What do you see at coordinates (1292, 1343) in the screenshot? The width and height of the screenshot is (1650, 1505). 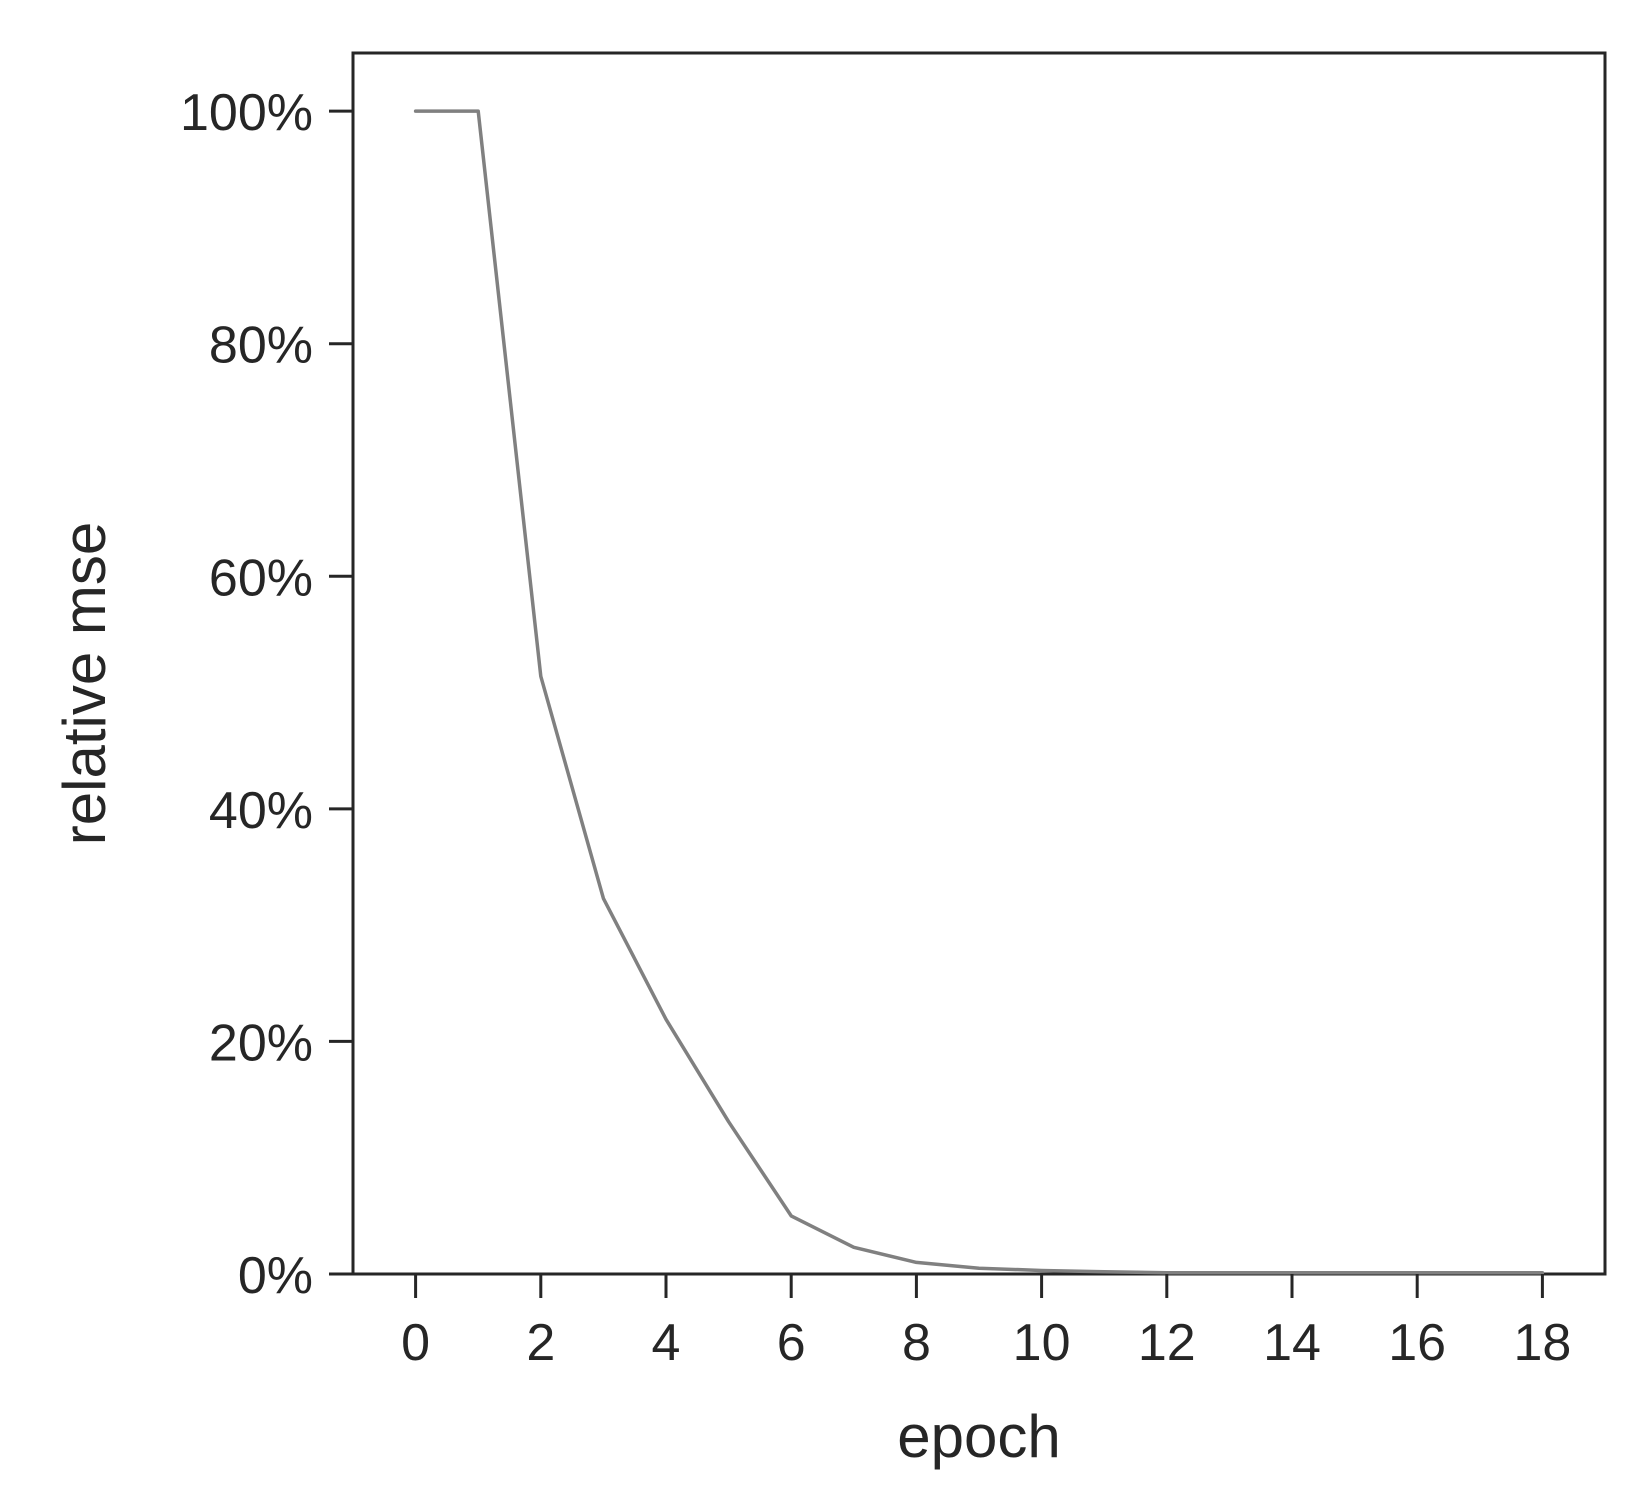 I see `x-tick-label: 14` at bounding box center [1292, 1343].